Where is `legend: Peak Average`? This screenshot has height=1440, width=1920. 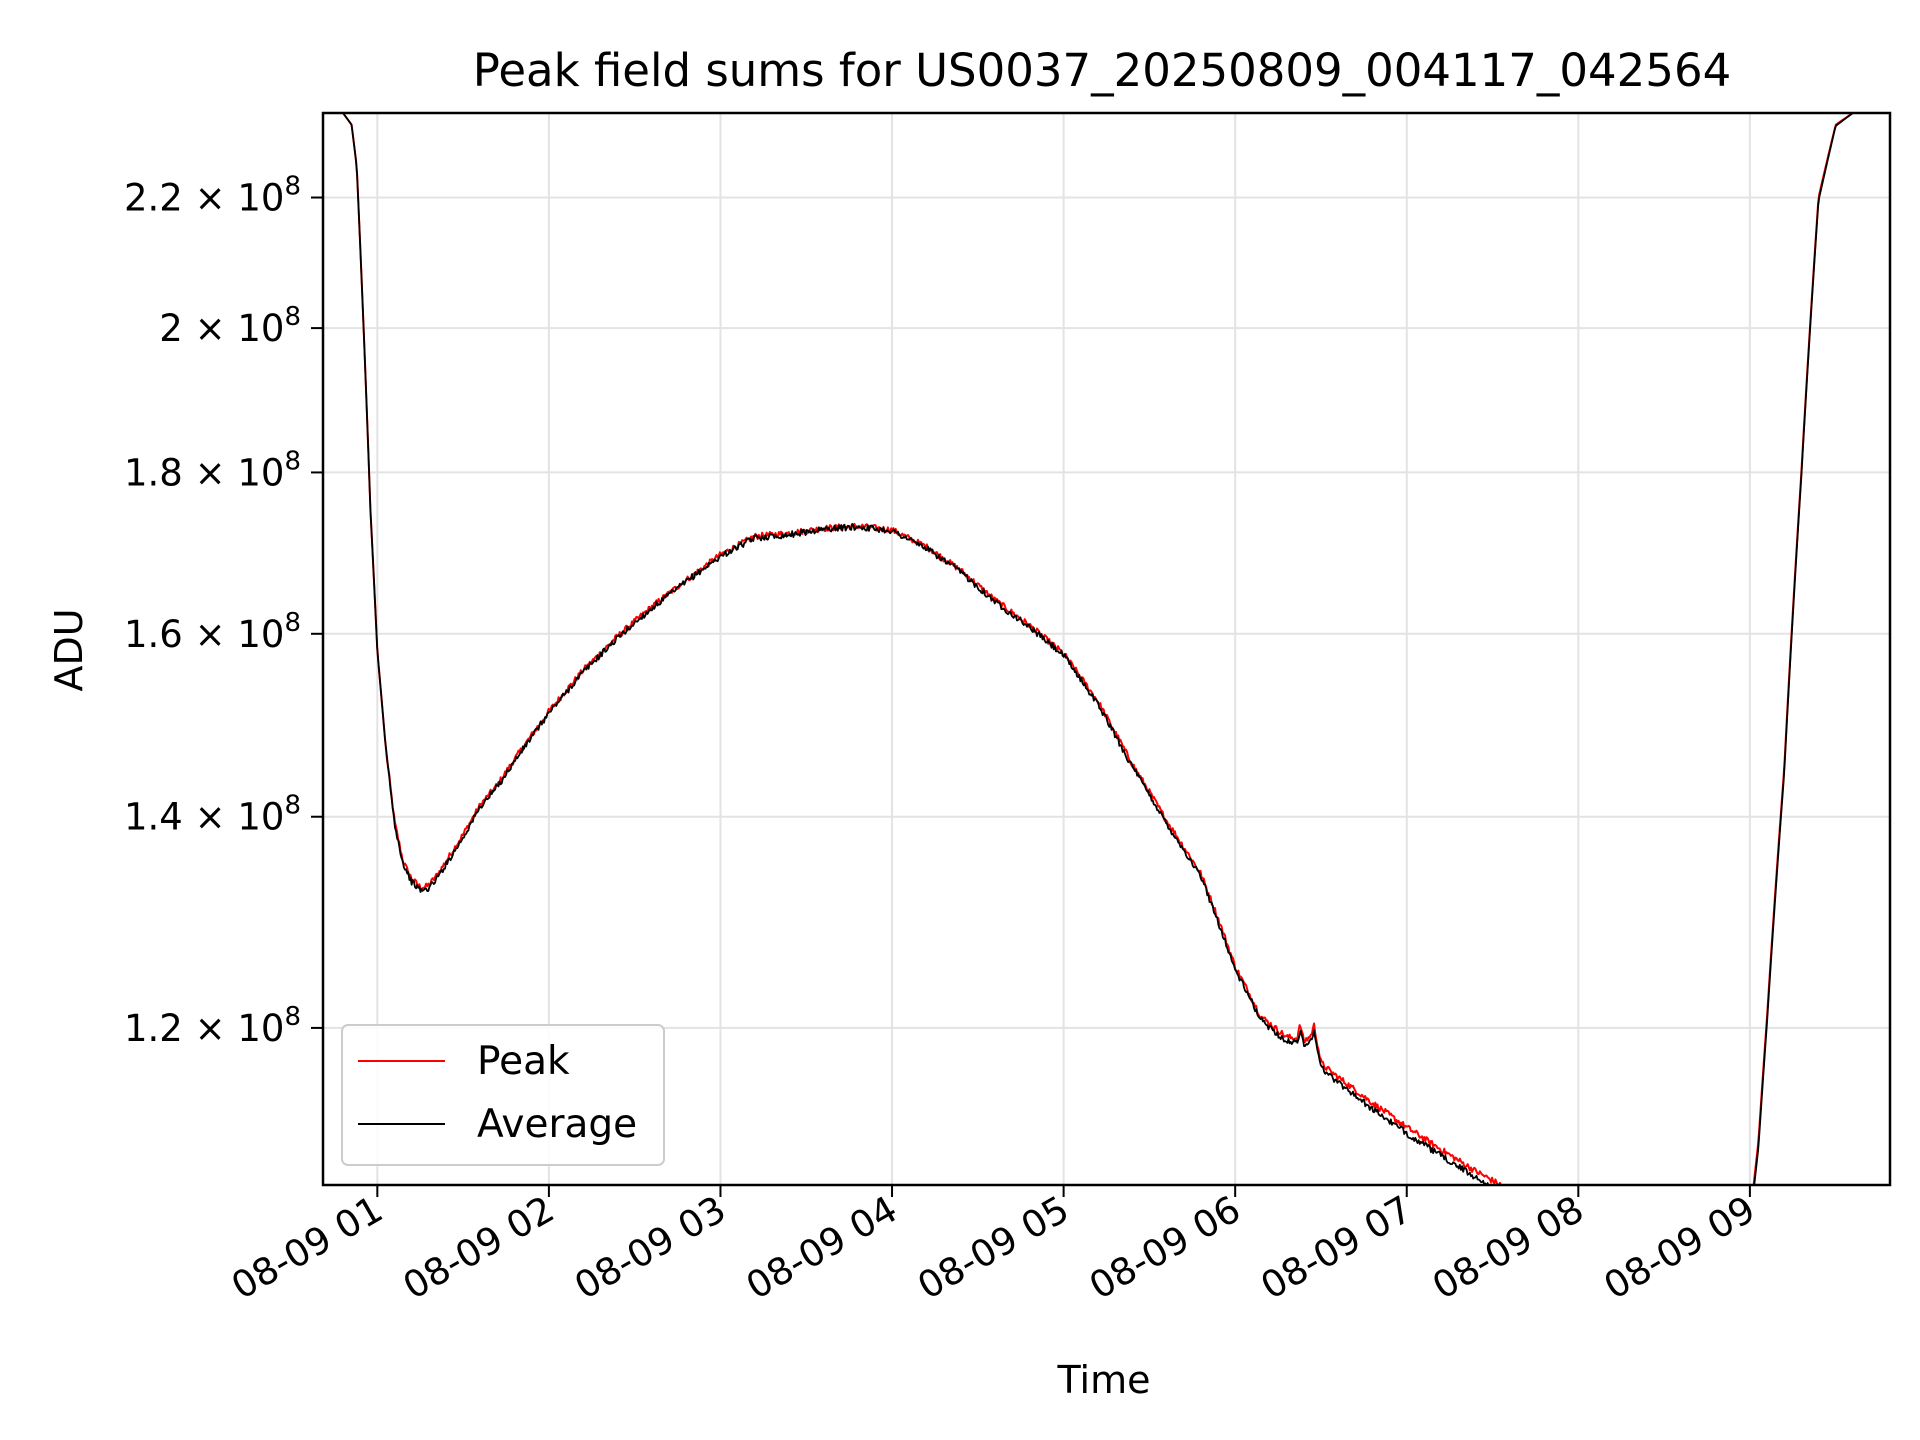
legend: Peak Average is located at coordinates (503, 1095).